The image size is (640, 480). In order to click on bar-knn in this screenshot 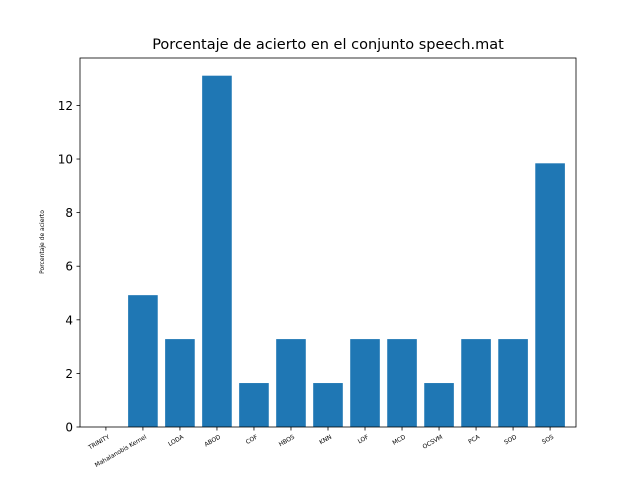, I will do `click(328, 405)`.